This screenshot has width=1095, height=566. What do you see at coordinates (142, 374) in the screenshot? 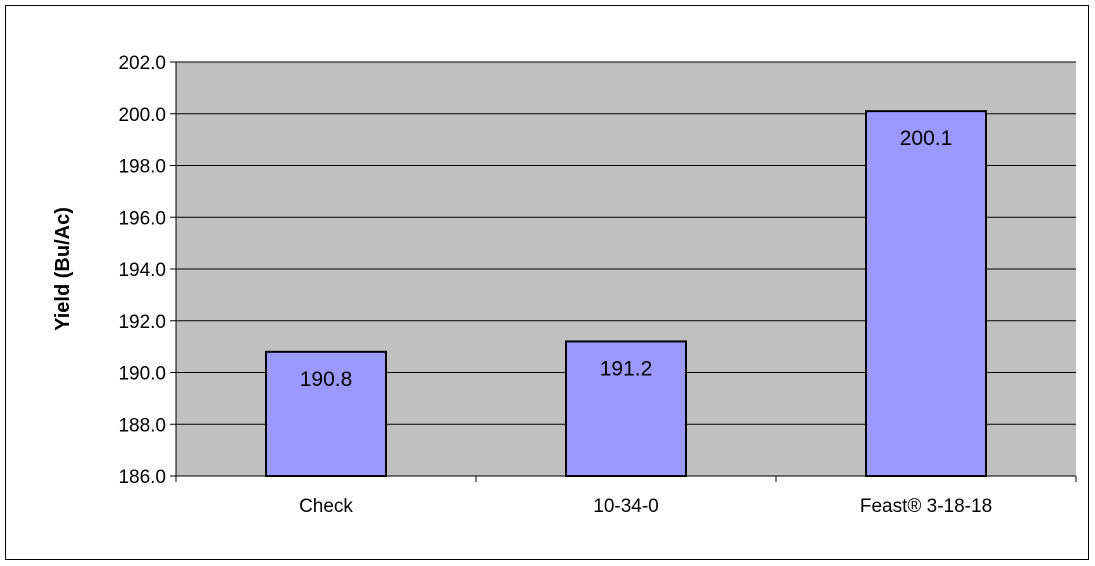
I see `y-tick-label: 190.0` at bounding box center [142, 374].